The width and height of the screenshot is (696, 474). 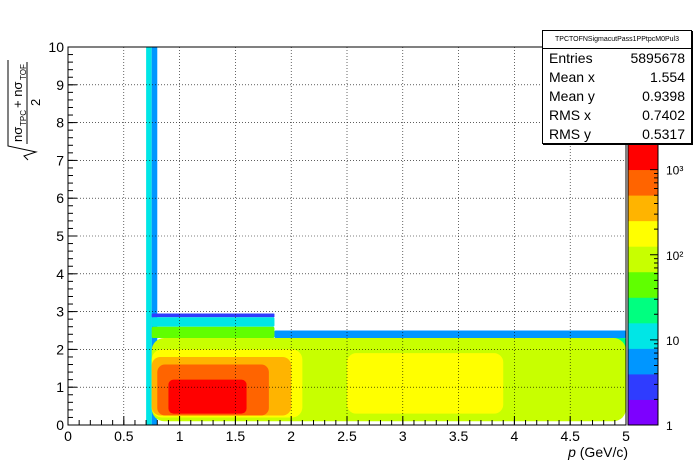 What do you see at coordinates (60, 160) in the screenshot?
I see `y-tick-label: 7` at bounding box center [60, 160].